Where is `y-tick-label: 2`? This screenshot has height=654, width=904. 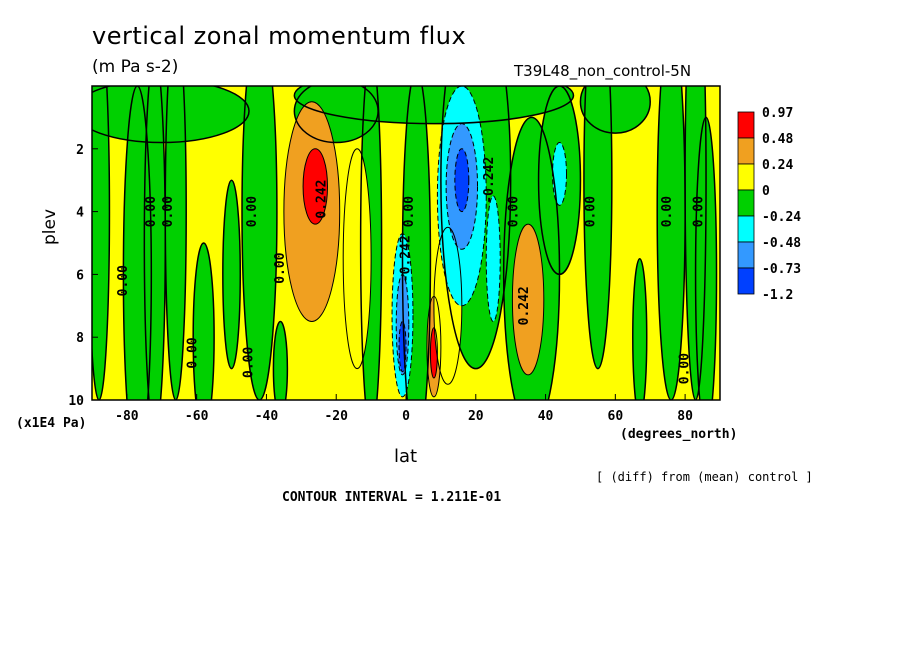
y-tick-label: 2 is located at coordinates (80, 150).